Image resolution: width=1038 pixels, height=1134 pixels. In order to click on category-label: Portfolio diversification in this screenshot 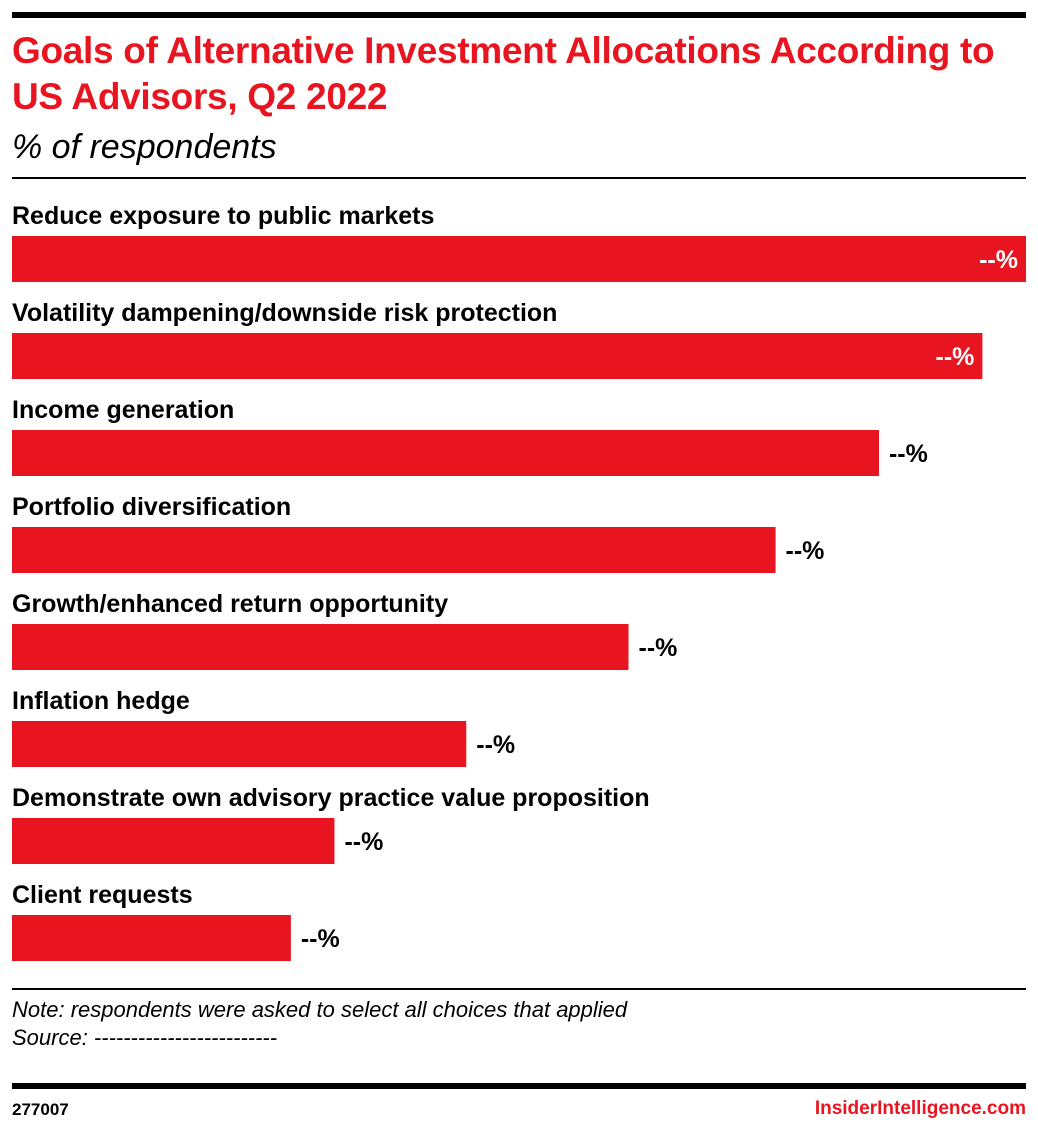, I will do `click(151, 507)`.